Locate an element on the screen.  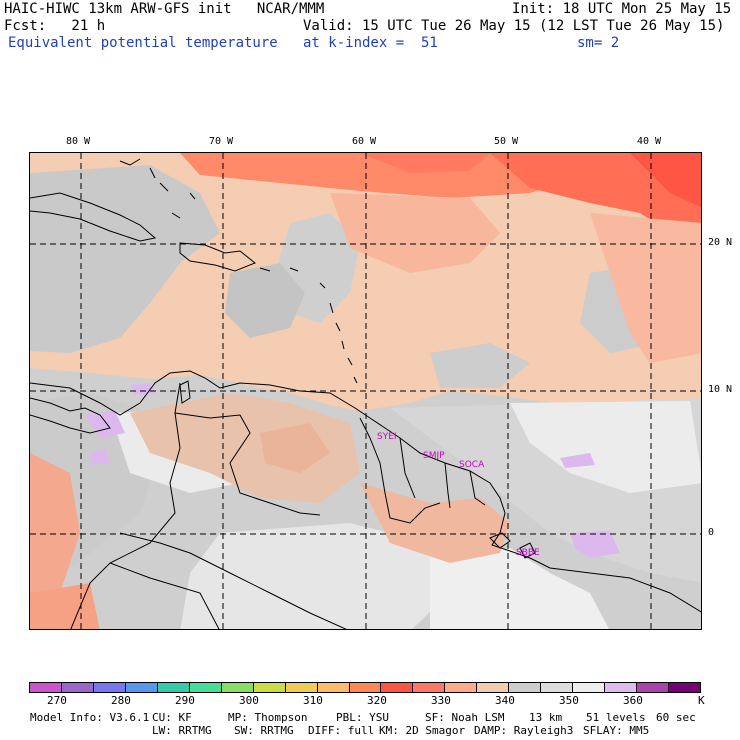
level-index: at k-index = 51 is located at coordinates (370, 43).